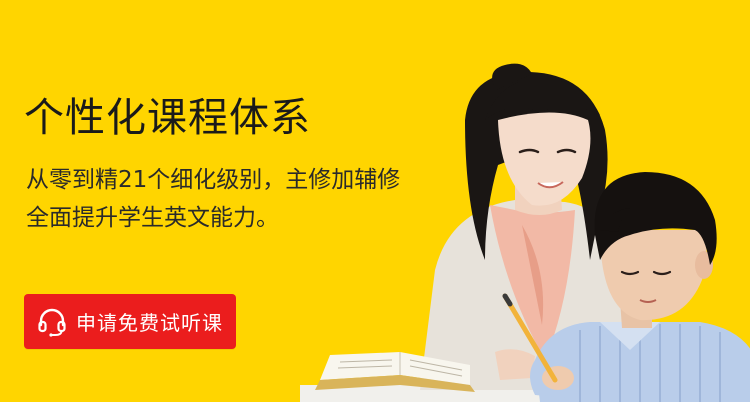 The image size is (750, 402). I want to click on free-trial-button: 申请免费试听课, so click(130, 321).